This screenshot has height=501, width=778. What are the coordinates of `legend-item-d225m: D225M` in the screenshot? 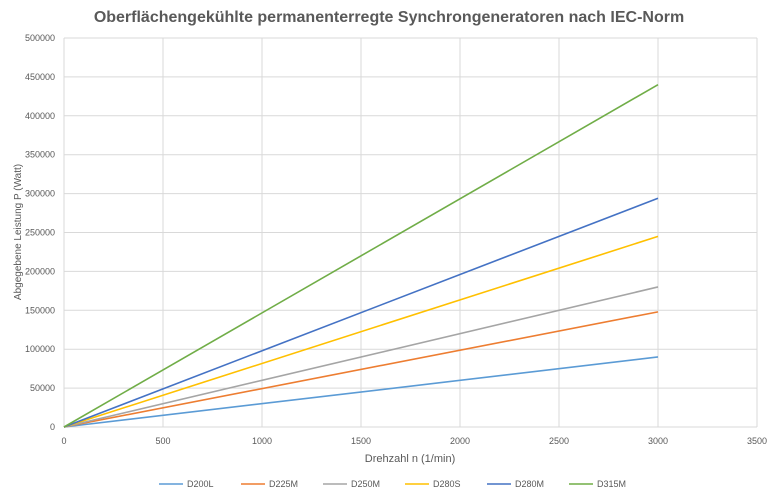 It's located at (269, 484).